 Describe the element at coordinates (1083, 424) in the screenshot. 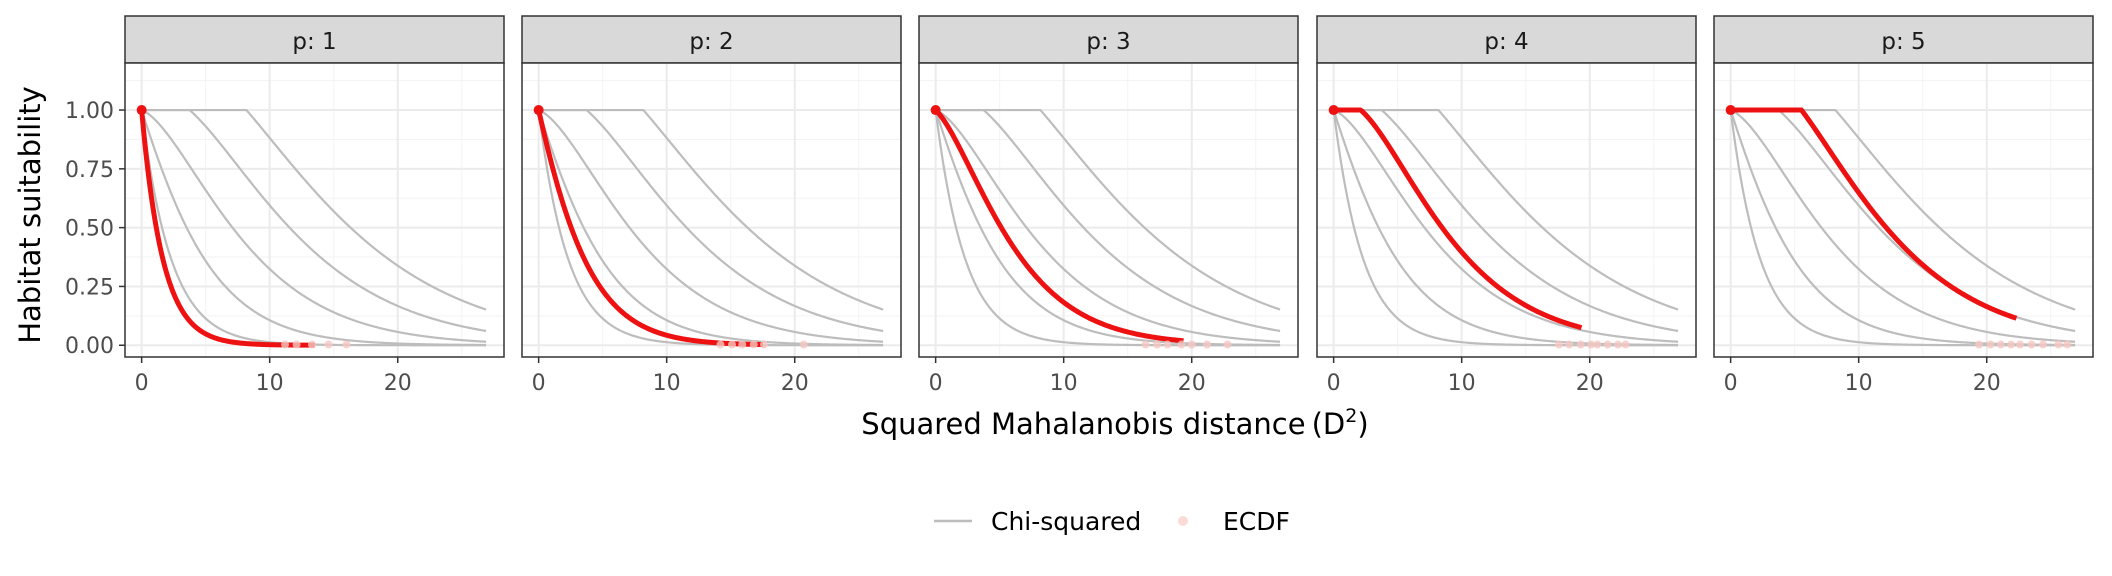

I see `x-axis-title-text: Squared Mahalanobis distance` at that location.